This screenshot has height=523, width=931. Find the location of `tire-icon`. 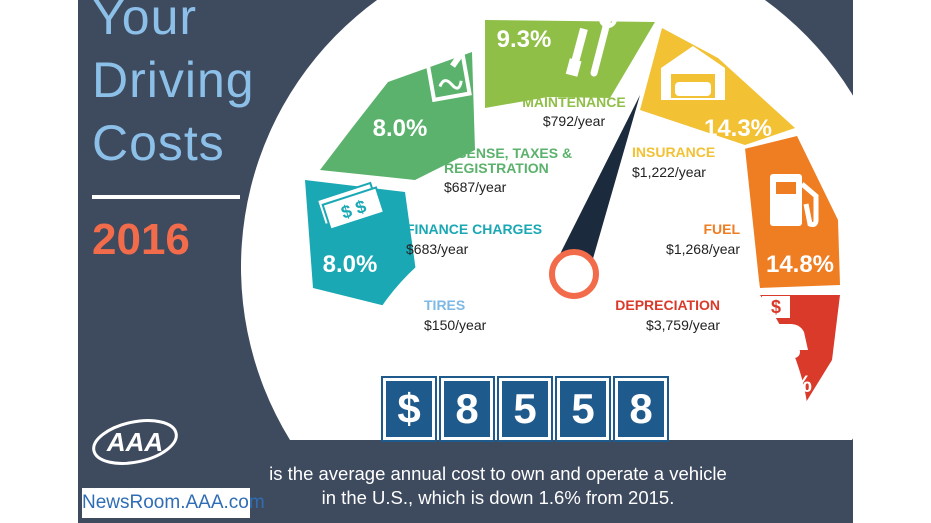

tire-icon is located at coordinates (365, 338).